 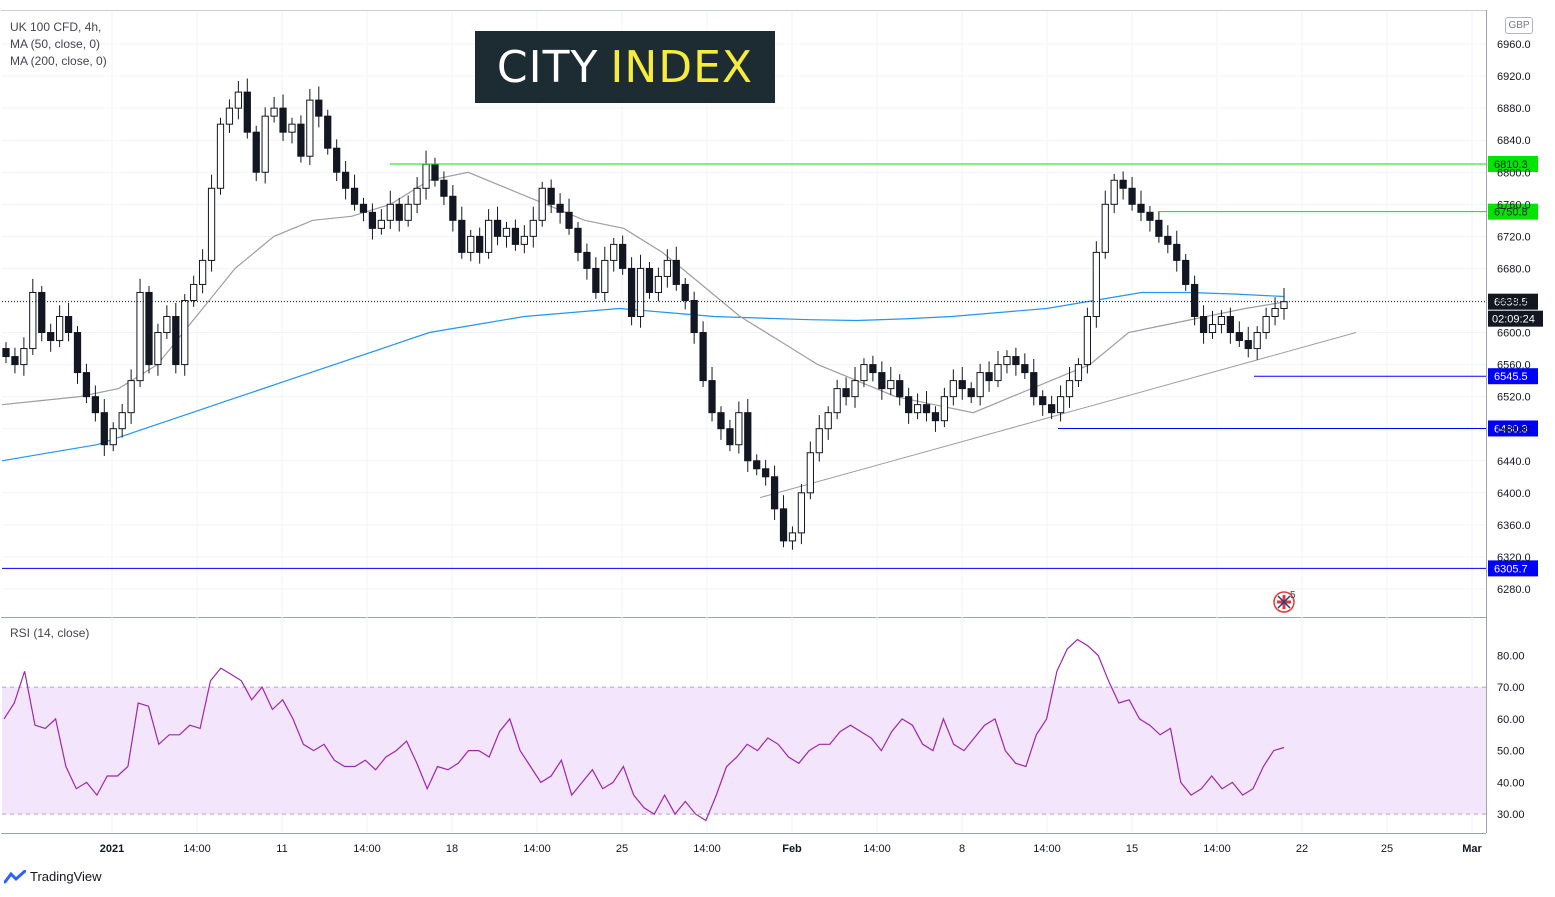 I want to click on price-tick-label: 6880.0, so click(x=1514, y=109).